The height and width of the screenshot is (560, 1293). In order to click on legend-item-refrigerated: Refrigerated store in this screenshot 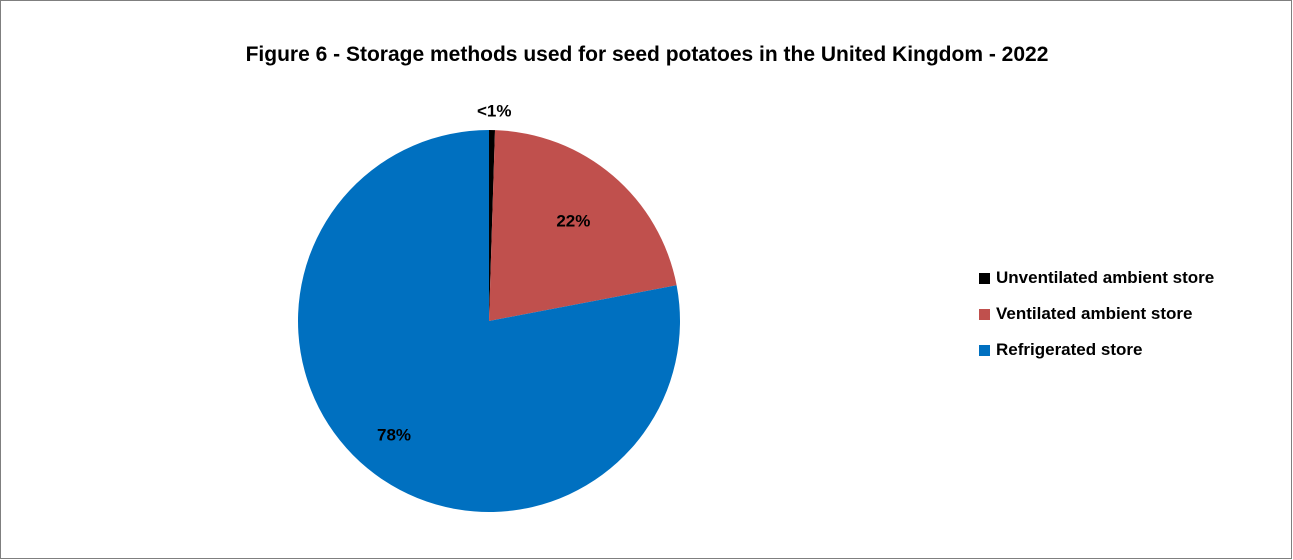, I will do `click(1096, 350)`.